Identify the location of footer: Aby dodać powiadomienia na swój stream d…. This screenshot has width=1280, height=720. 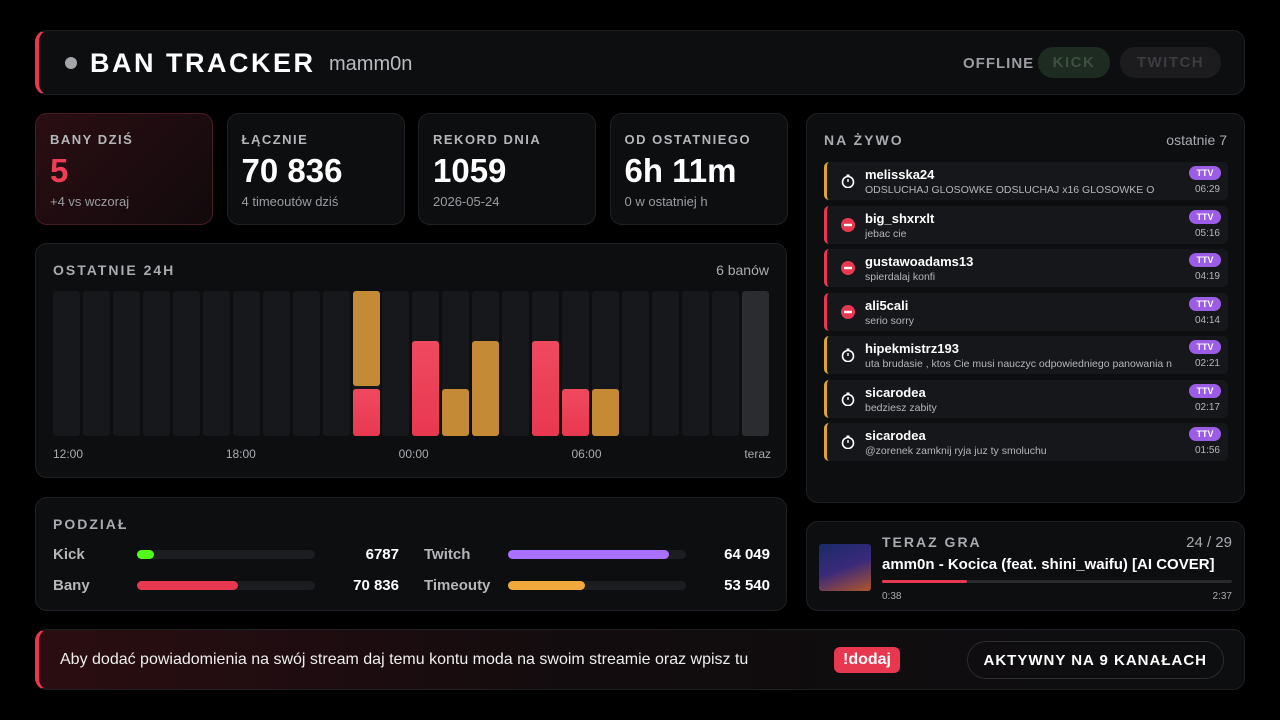
(640, 659).